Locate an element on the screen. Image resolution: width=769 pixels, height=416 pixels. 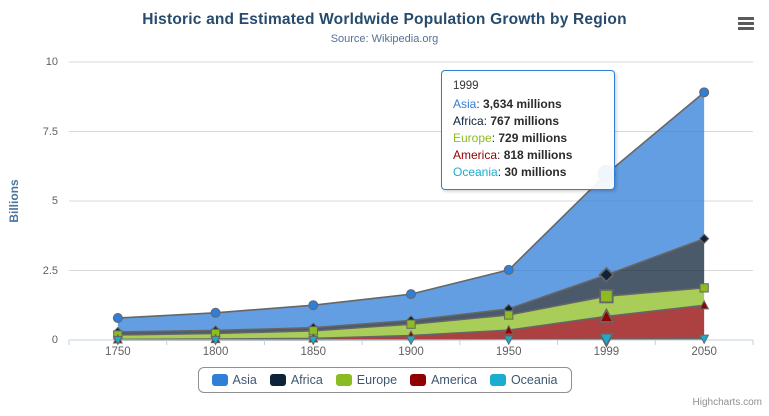
legend-item-asia: Asia is located at coordinates (234, 380).